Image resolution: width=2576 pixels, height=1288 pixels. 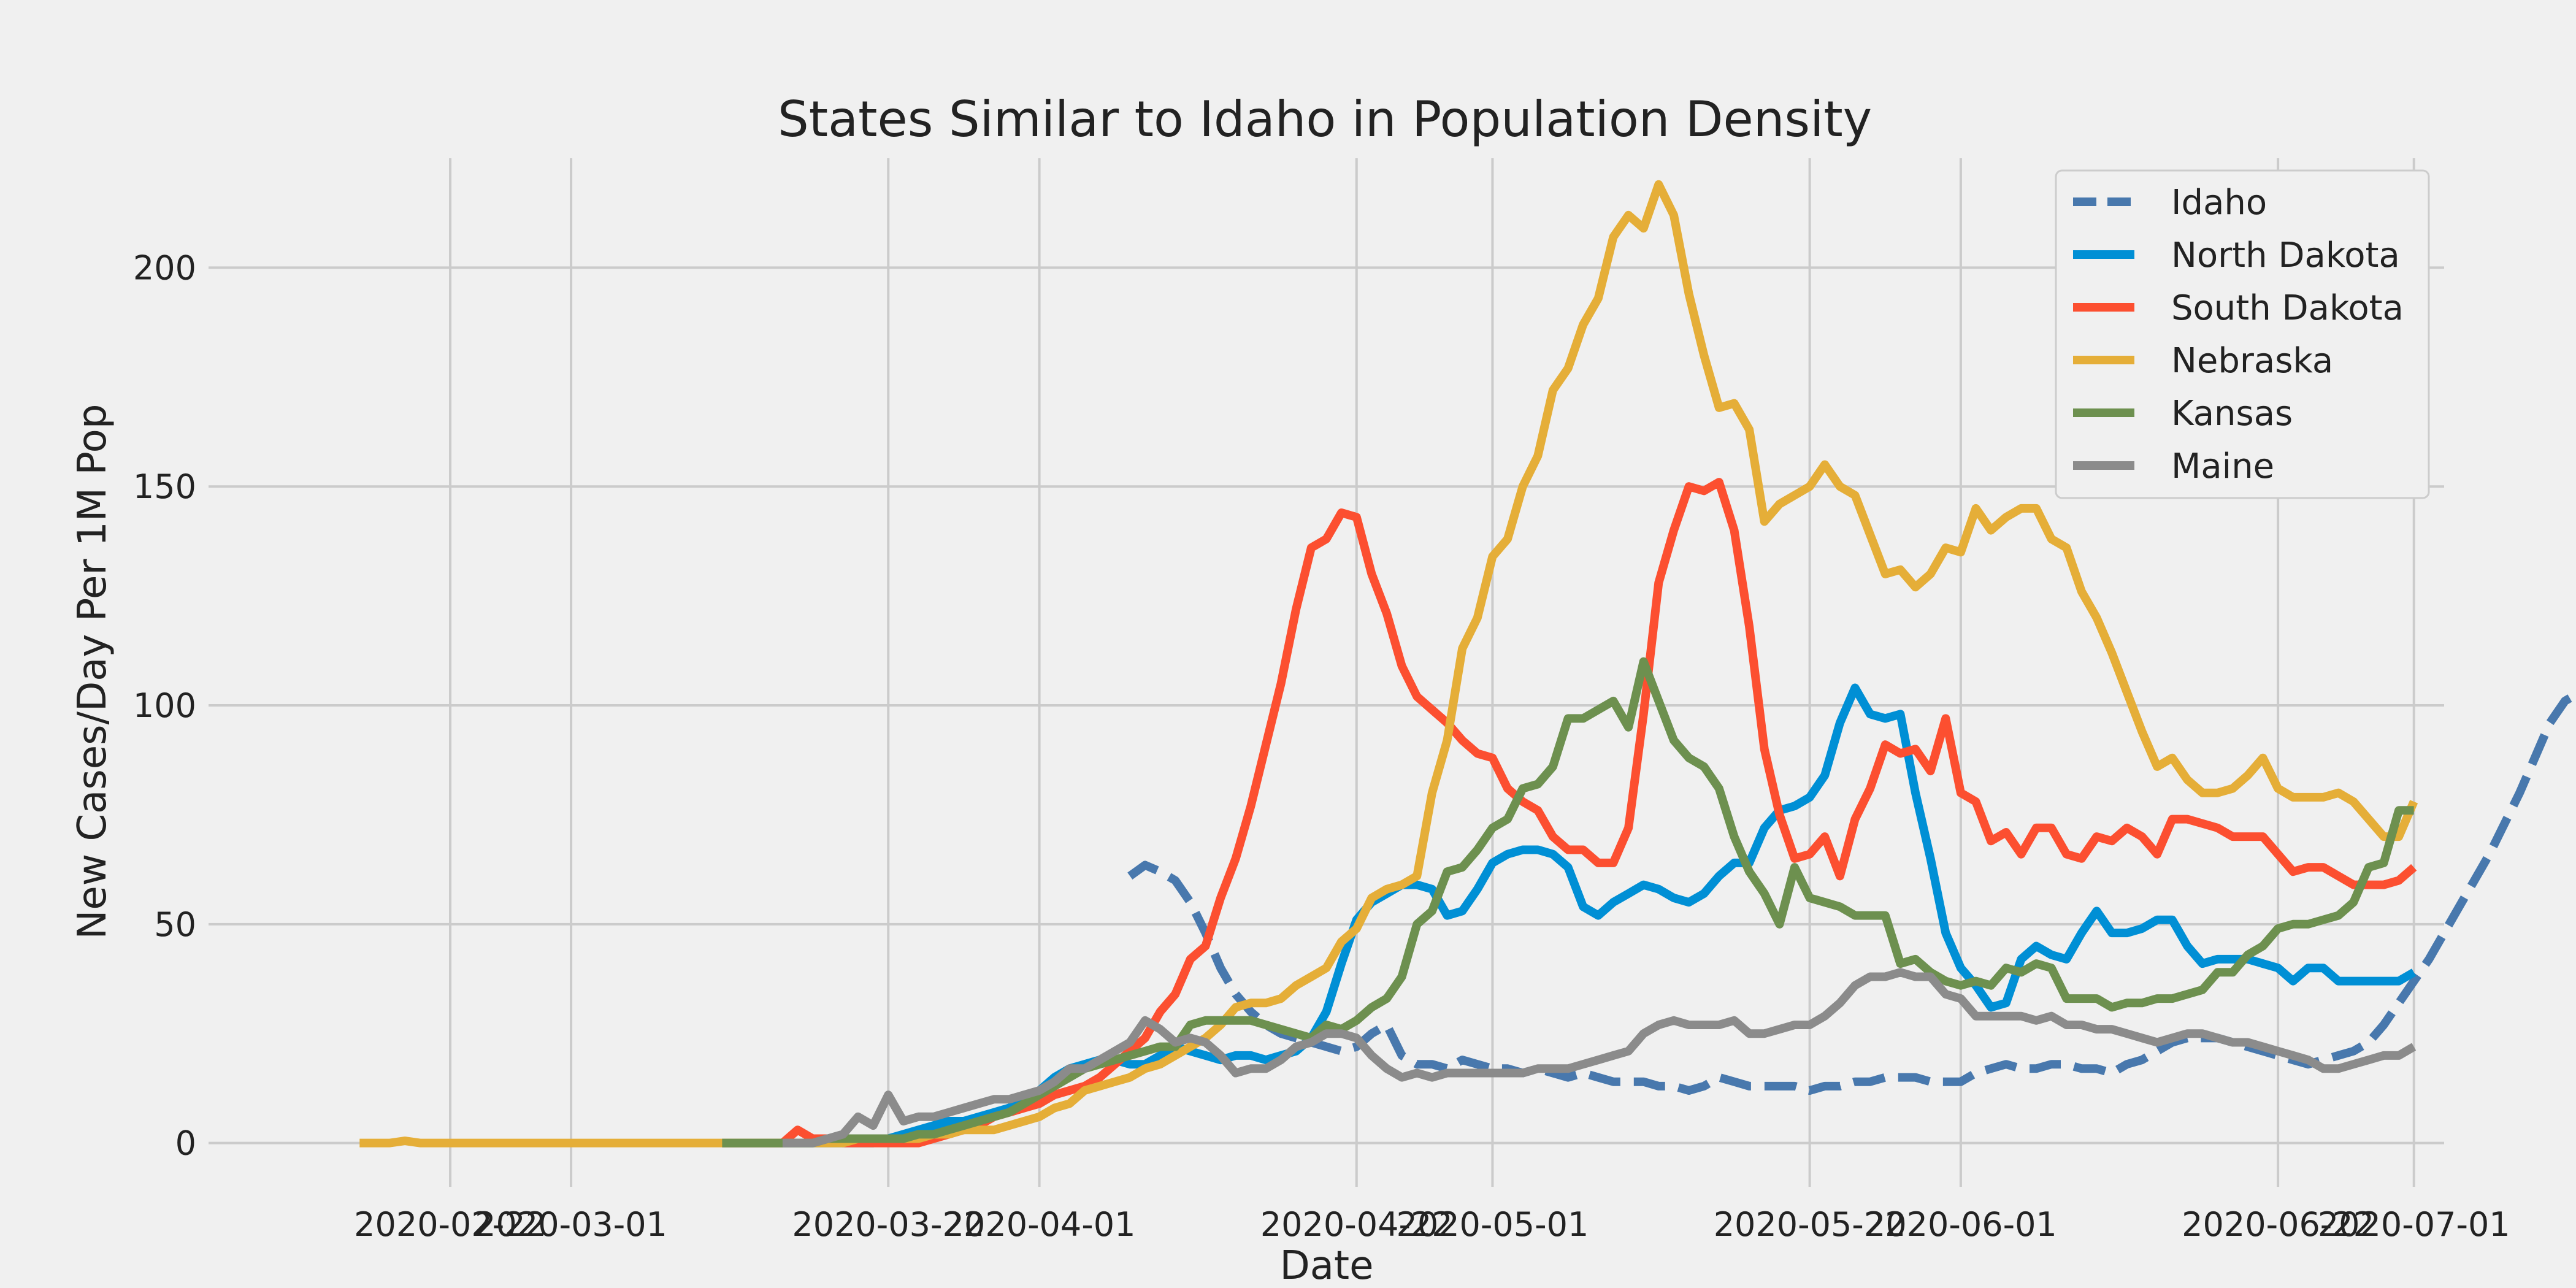 I want to click on legend-label: North Dakota, so click(x=2285, y=255).